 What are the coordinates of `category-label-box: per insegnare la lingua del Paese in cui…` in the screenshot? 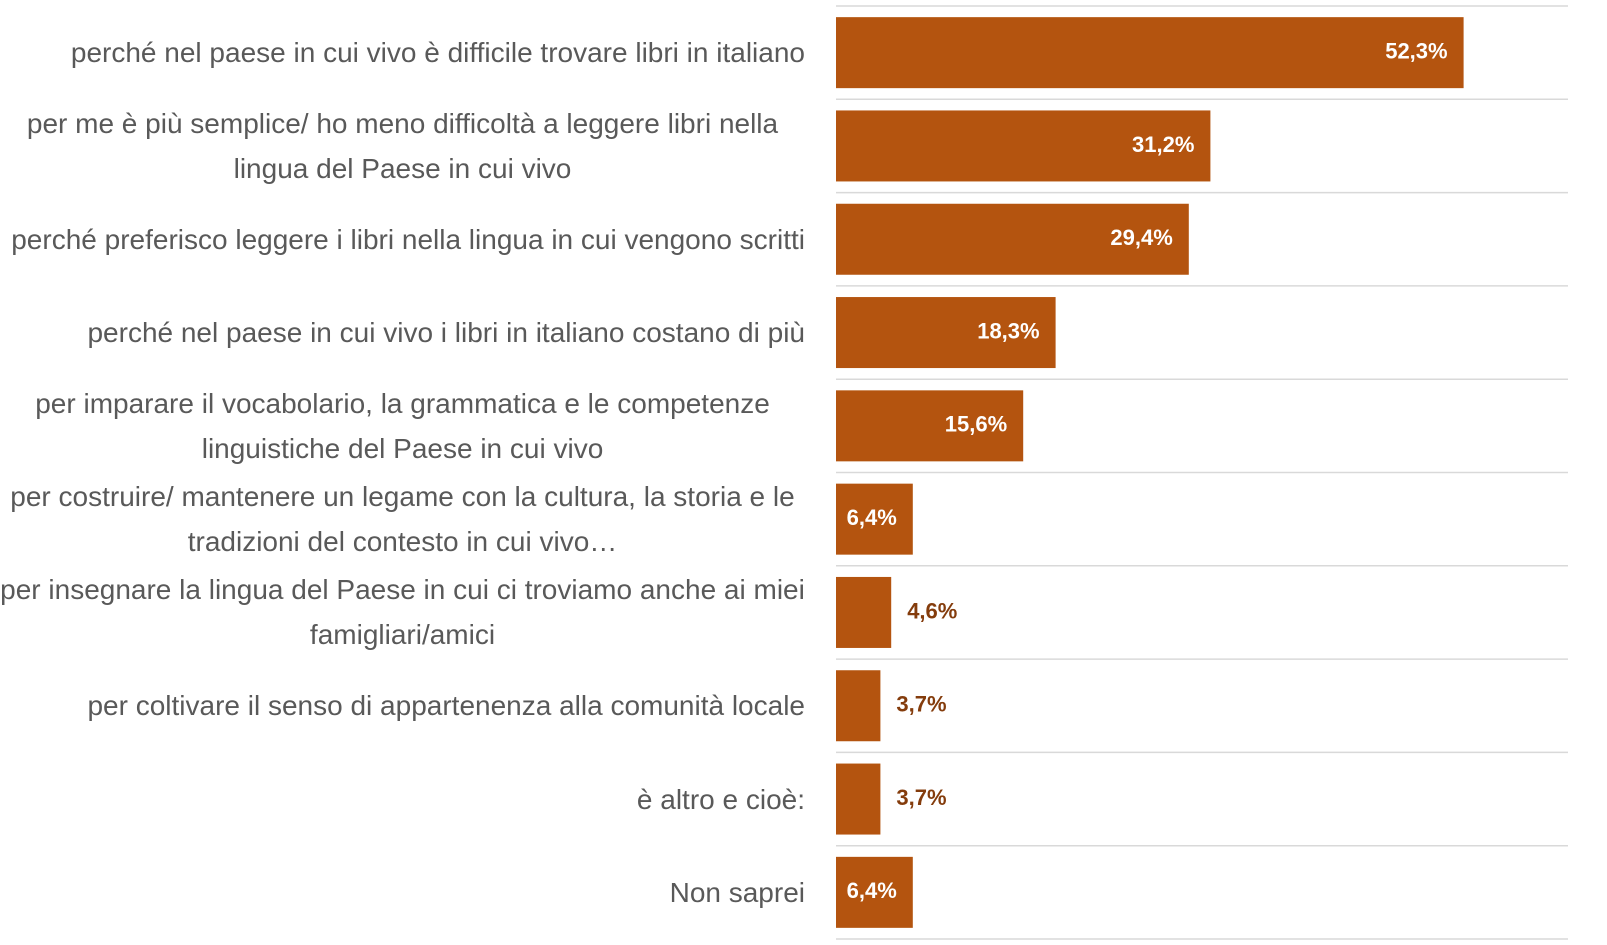 It's located at (402, 612).